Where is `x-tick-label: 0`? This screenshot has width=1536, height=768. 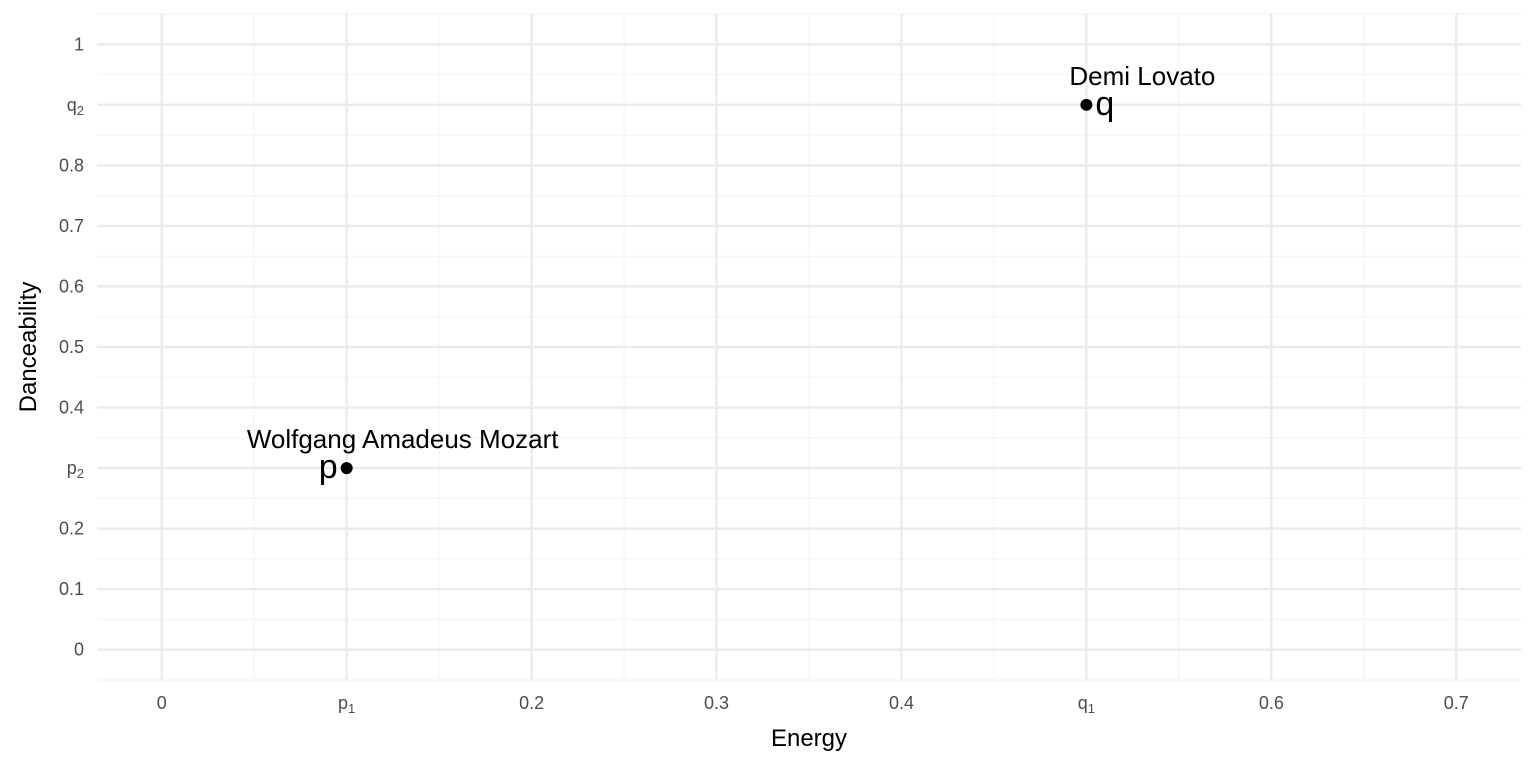 x-tick-label: 0 is located at coordinates (162, 703).